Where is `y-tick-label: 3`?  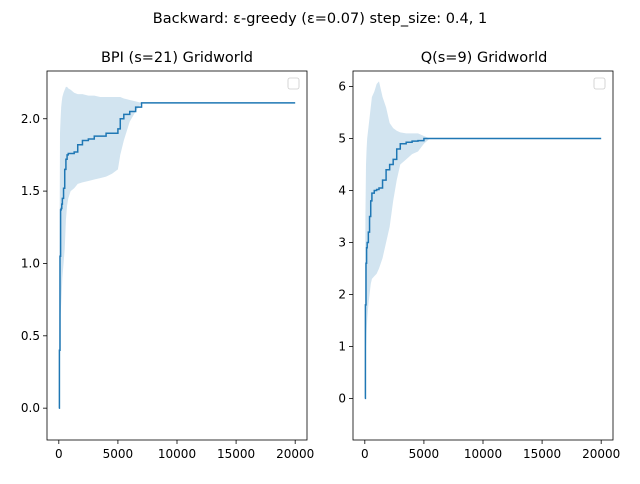
y-tick-label: 3 is located at coordinates (342, 243).